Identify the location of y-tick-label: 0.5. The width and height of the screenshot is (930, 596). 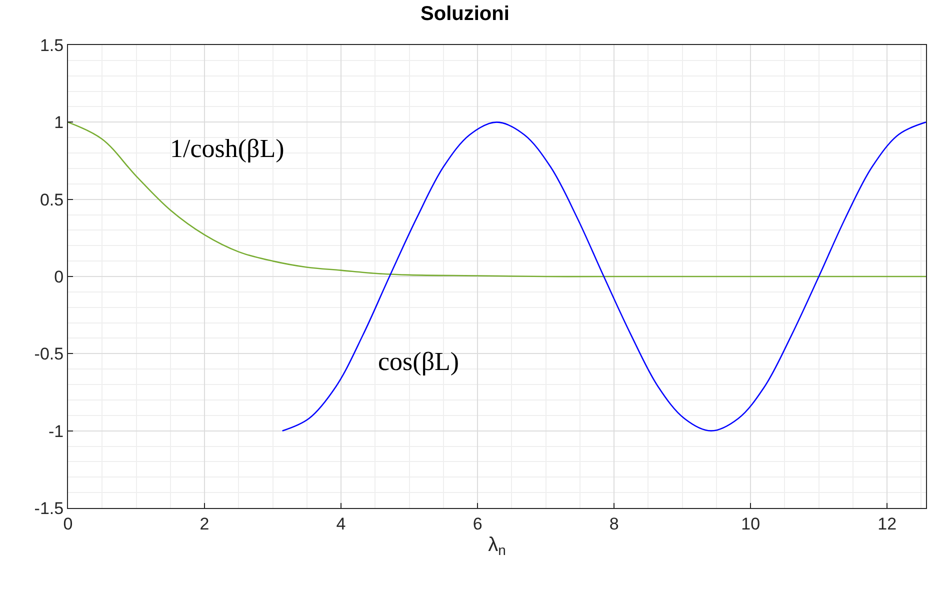
(52, 200).